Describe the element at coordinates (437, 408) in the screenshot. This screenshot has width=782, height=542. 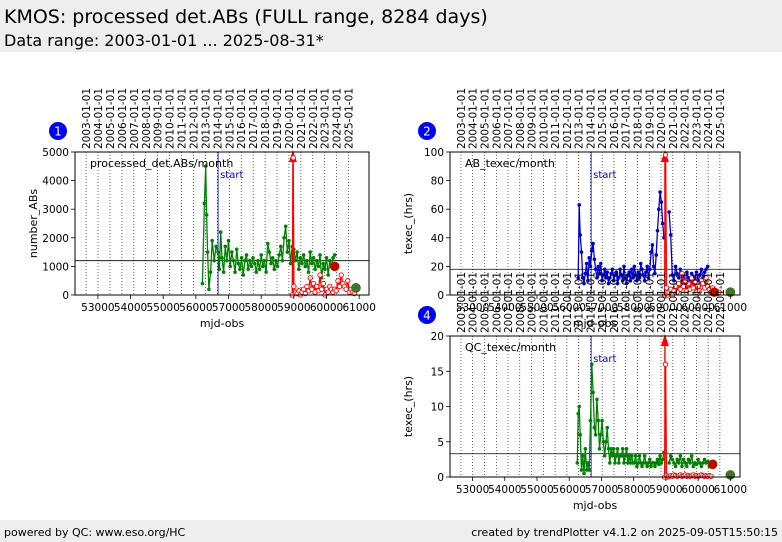
I see `y-tick-label: 10` at that location.